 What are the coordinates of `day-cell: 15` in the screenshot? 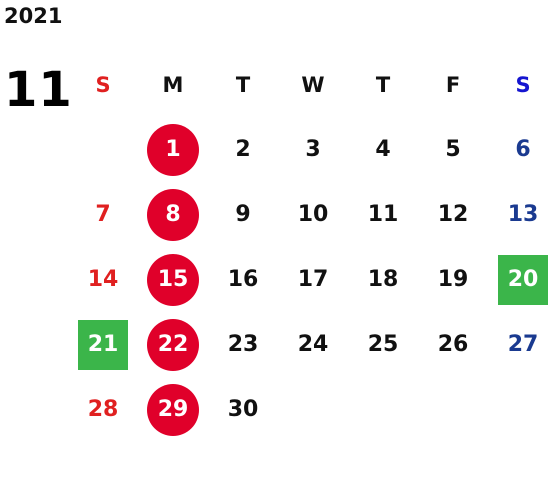 It's located at (173, 279).